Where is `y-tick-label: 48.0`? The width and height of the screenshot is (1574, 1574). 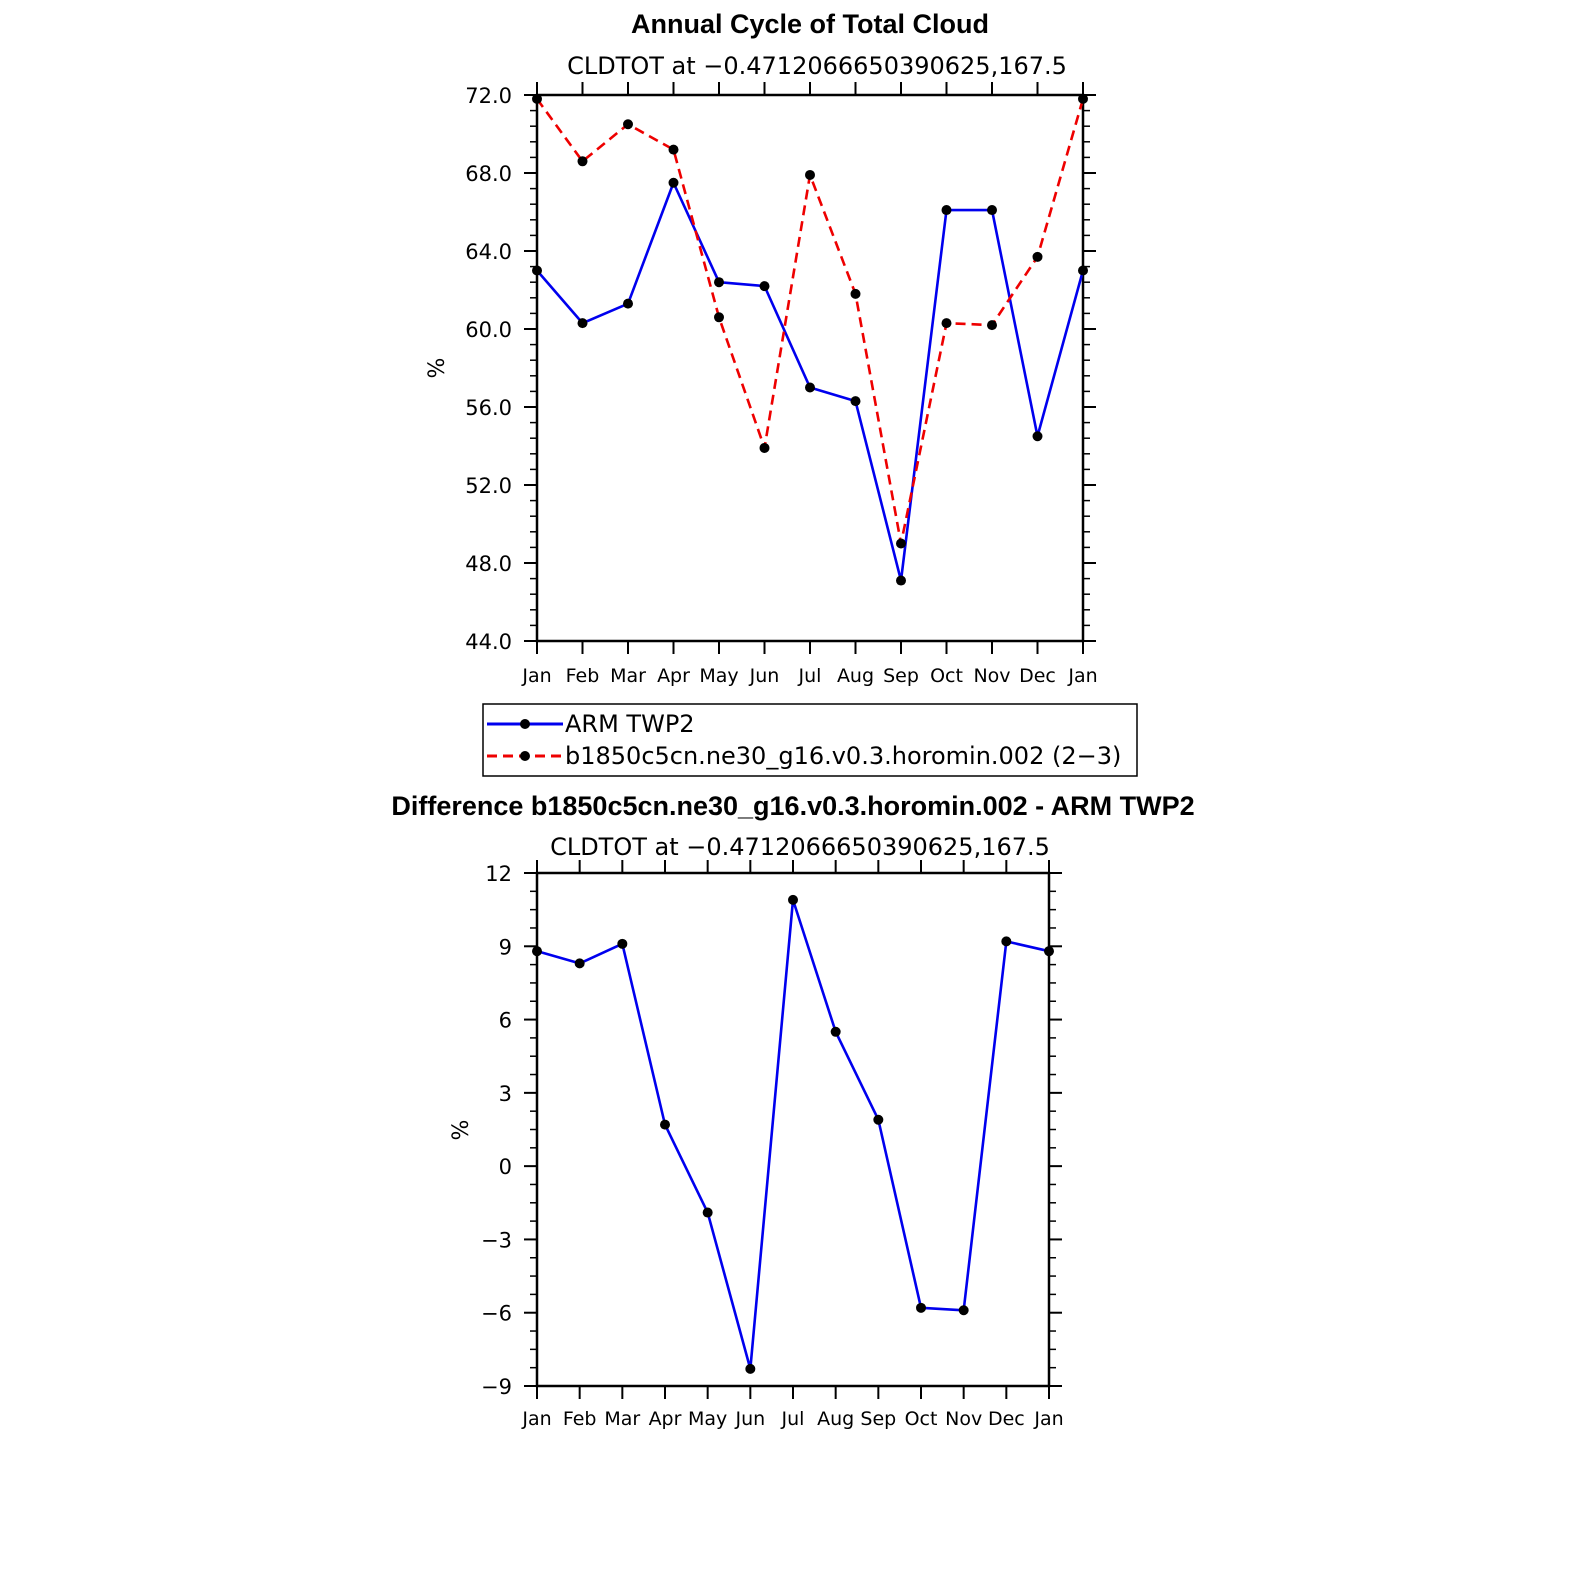 y-tick-label: 48.0 is located at coordinates (488, 564).